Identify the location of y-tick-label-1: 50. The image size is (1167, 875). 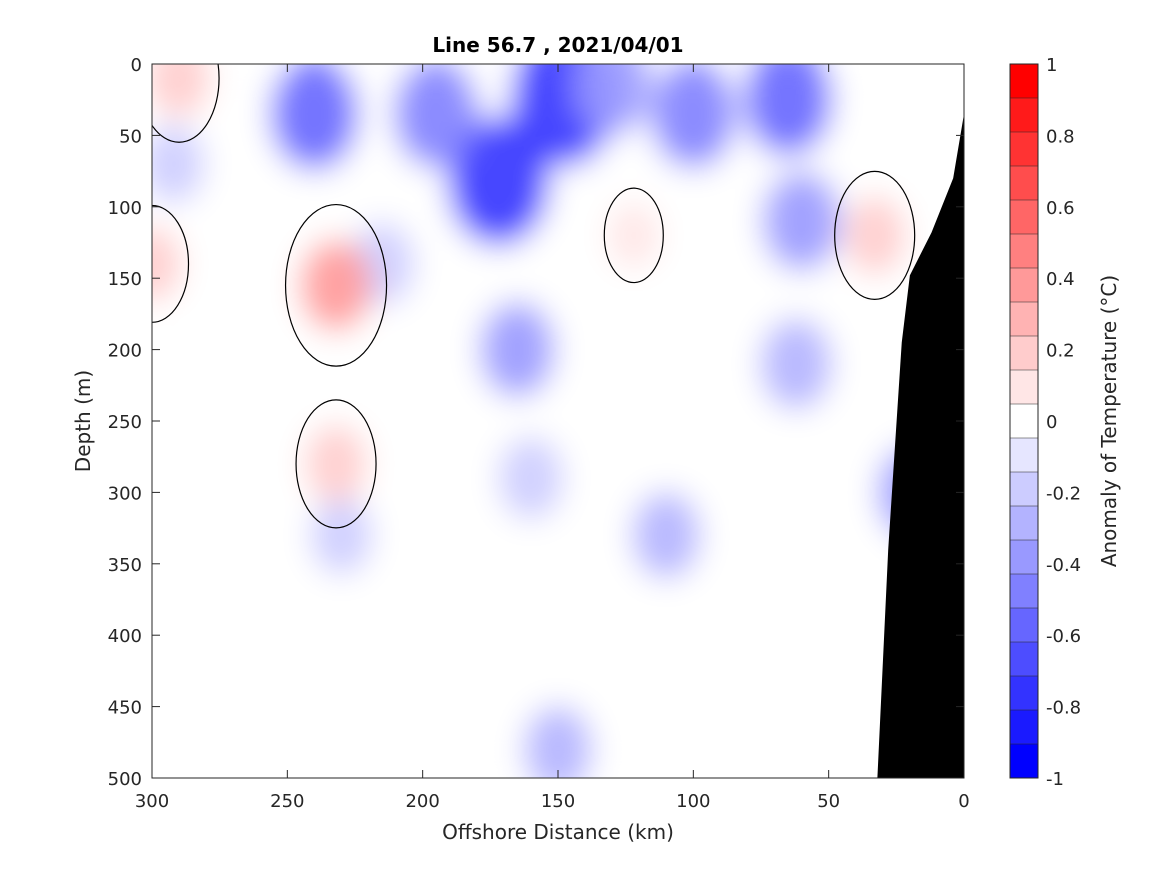
(130, 136).